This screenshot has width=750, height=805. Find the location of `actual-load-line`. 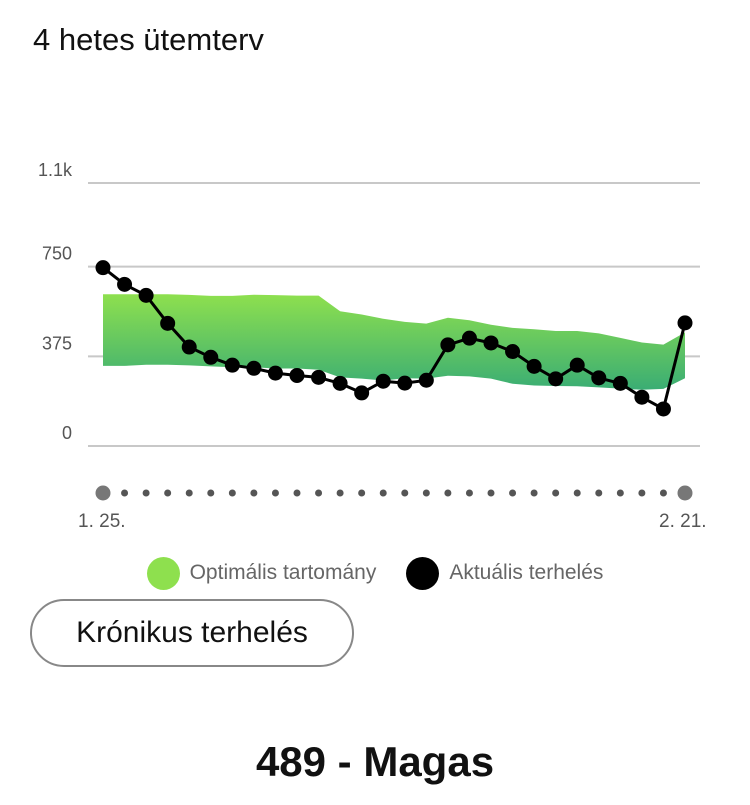

actual-load-line is located at coordinates (394, 338).